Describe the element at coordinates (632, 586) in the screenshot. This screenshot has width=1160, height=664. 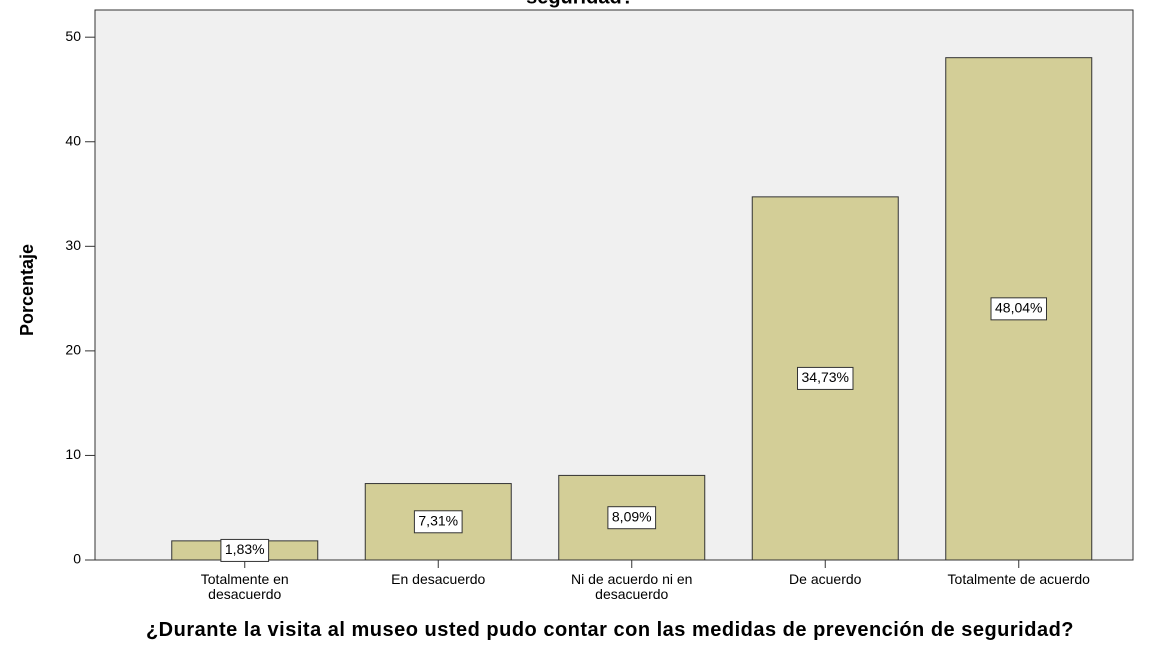
I see `x-tick-label: Ni de acuerdo ni en desacuerdo` at that location.